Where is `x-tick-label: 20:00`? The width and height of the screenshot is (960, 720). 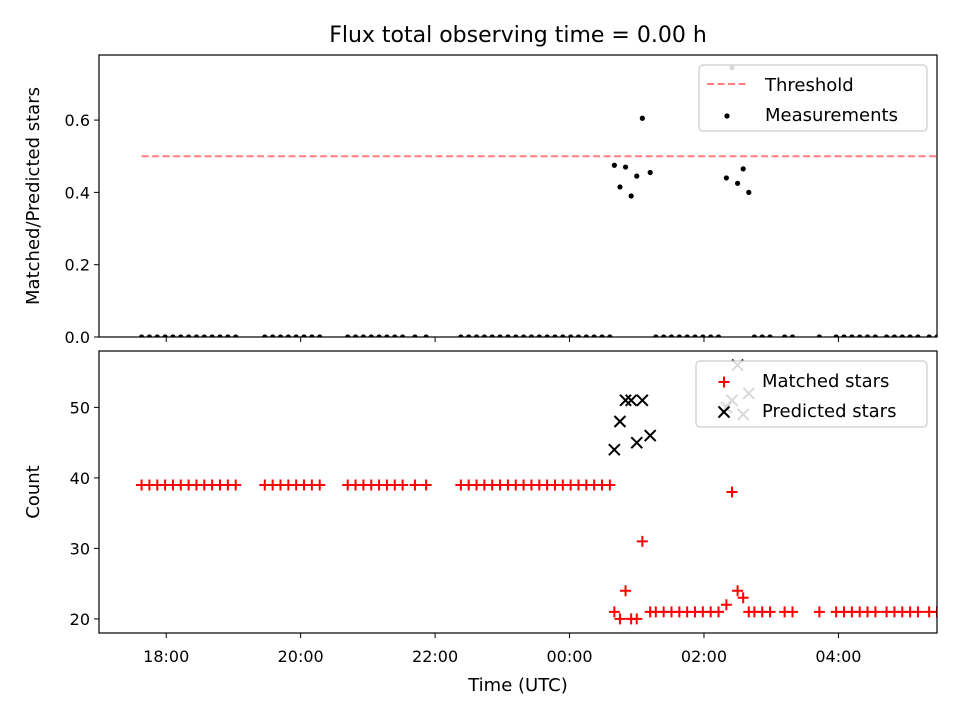
x-tick-label: 20:00 is located at coordinates (301, 656).